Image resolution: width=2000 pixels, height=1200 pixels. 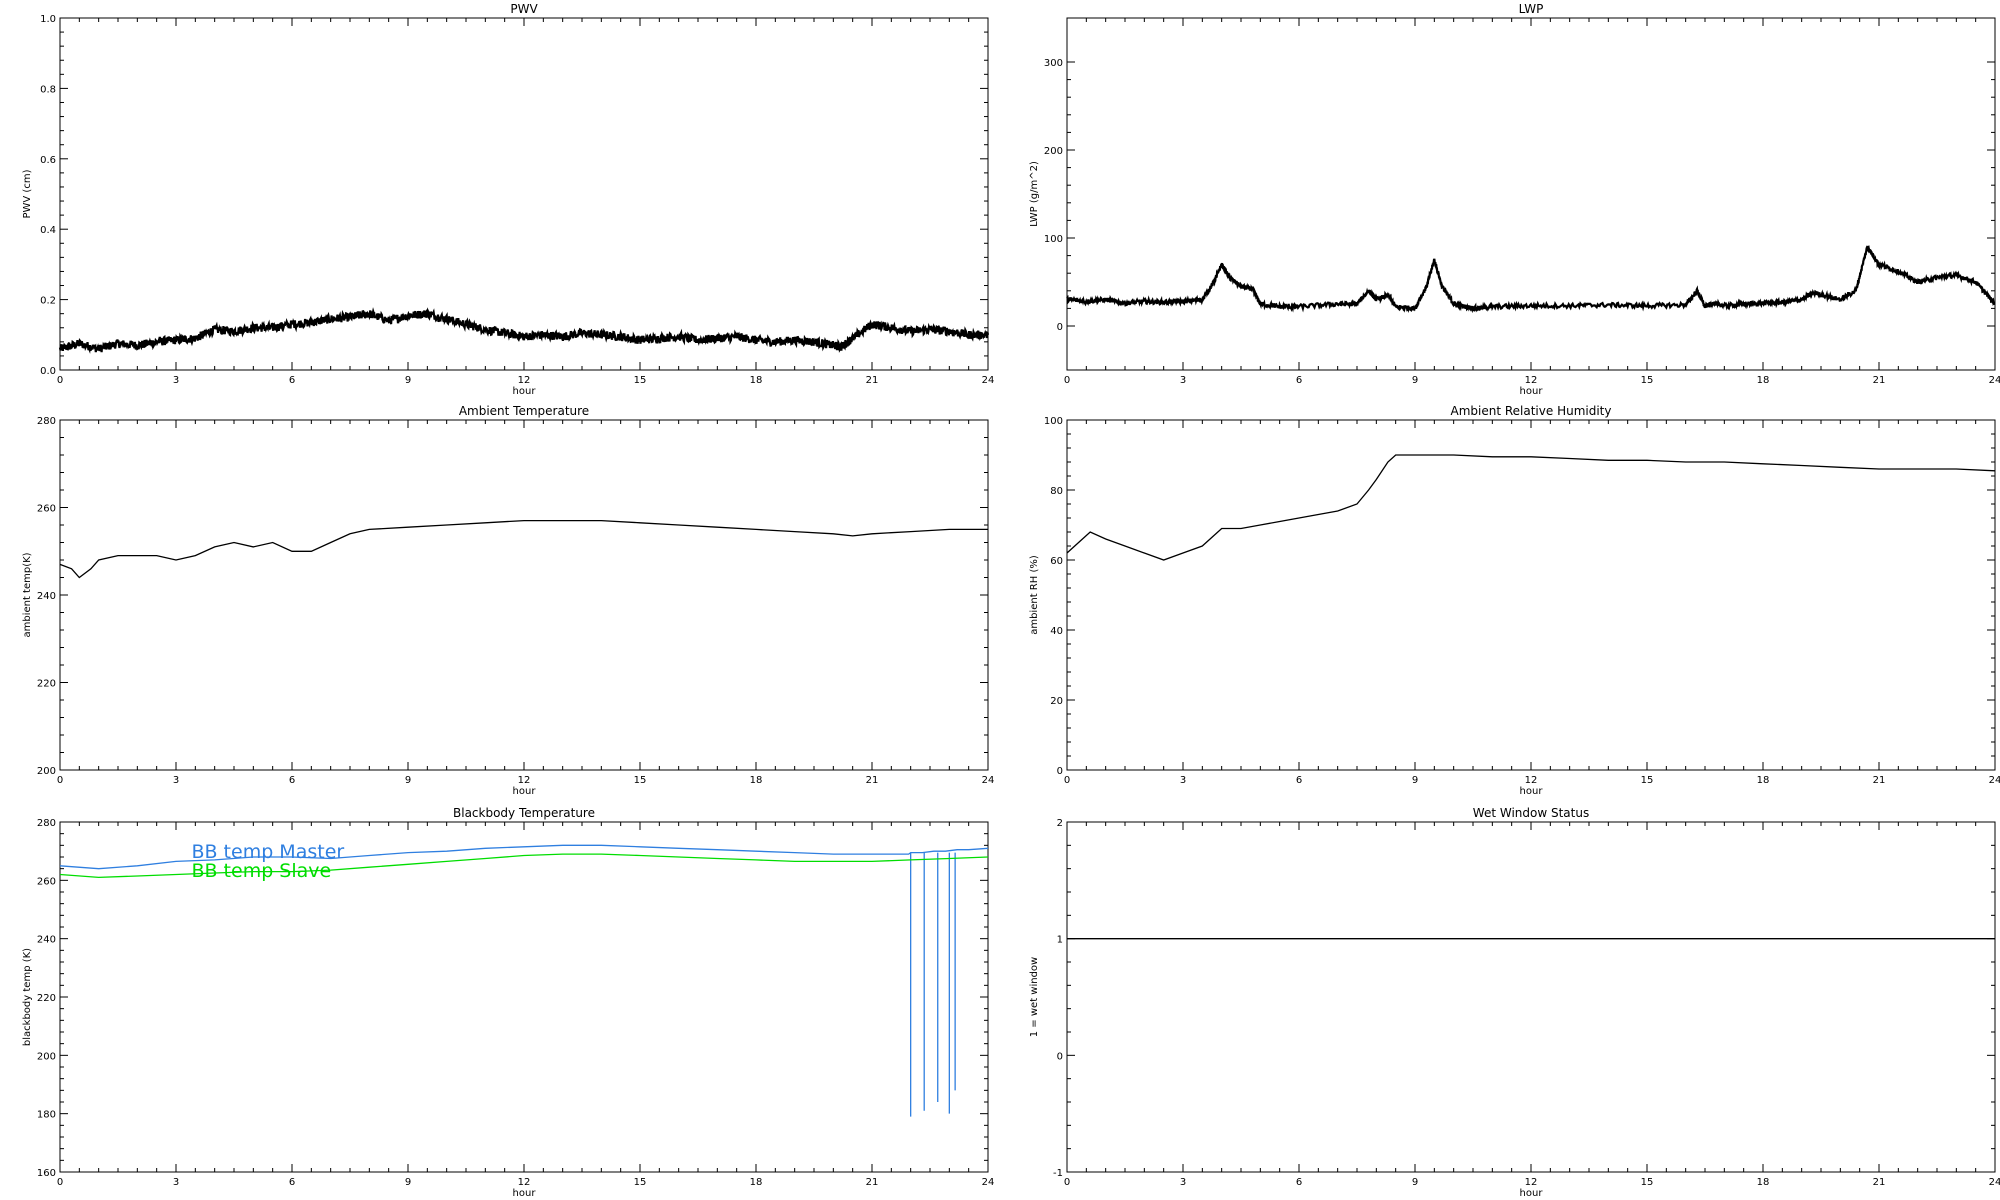 I want to click on y-axis-label: ambient RH (%), so click(x=1034, y=595).